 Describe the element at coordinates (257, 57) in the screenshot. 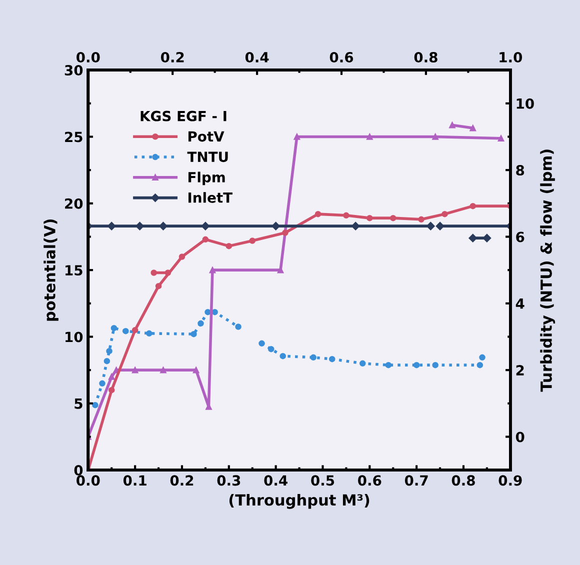

I see `x2-tick-label: 0.4` at that location.